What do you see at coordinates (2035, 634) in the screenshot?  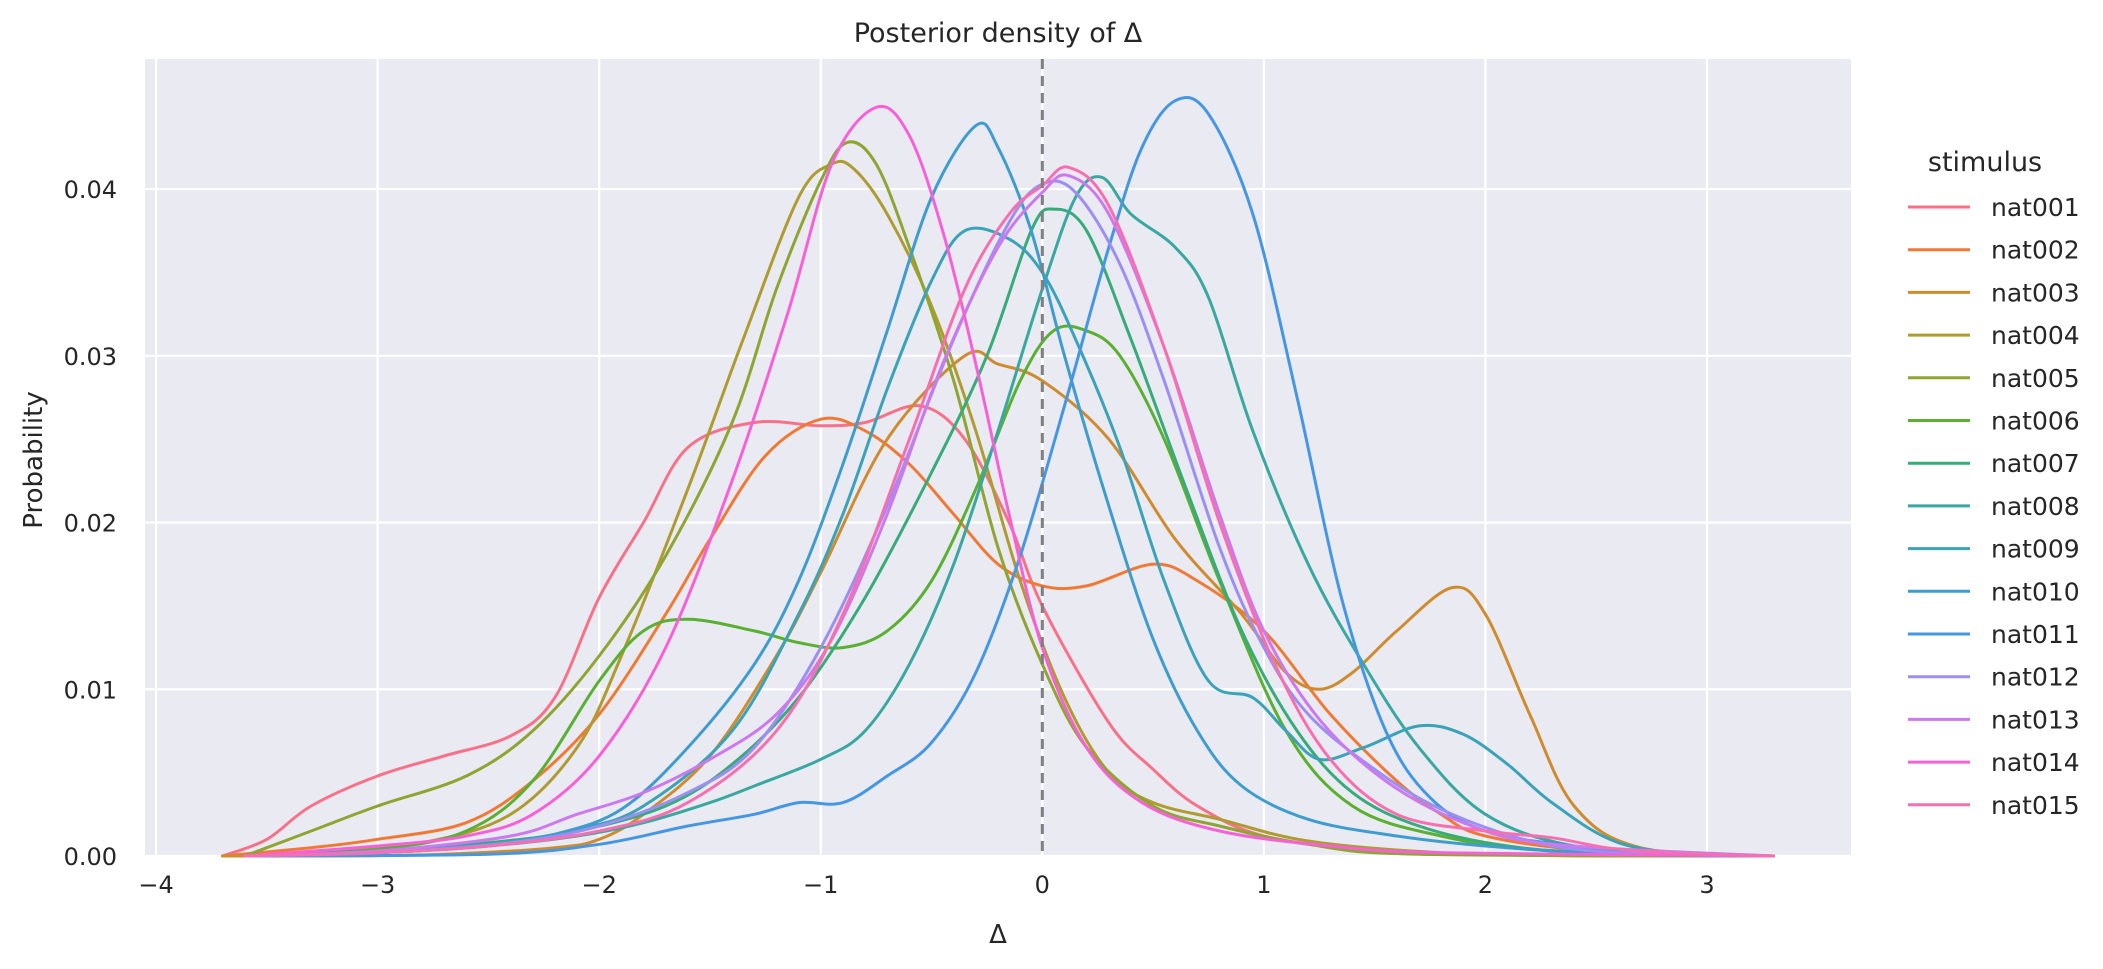 I see `legend-label-nat011: nat011` at bounding box center [2035, 634].